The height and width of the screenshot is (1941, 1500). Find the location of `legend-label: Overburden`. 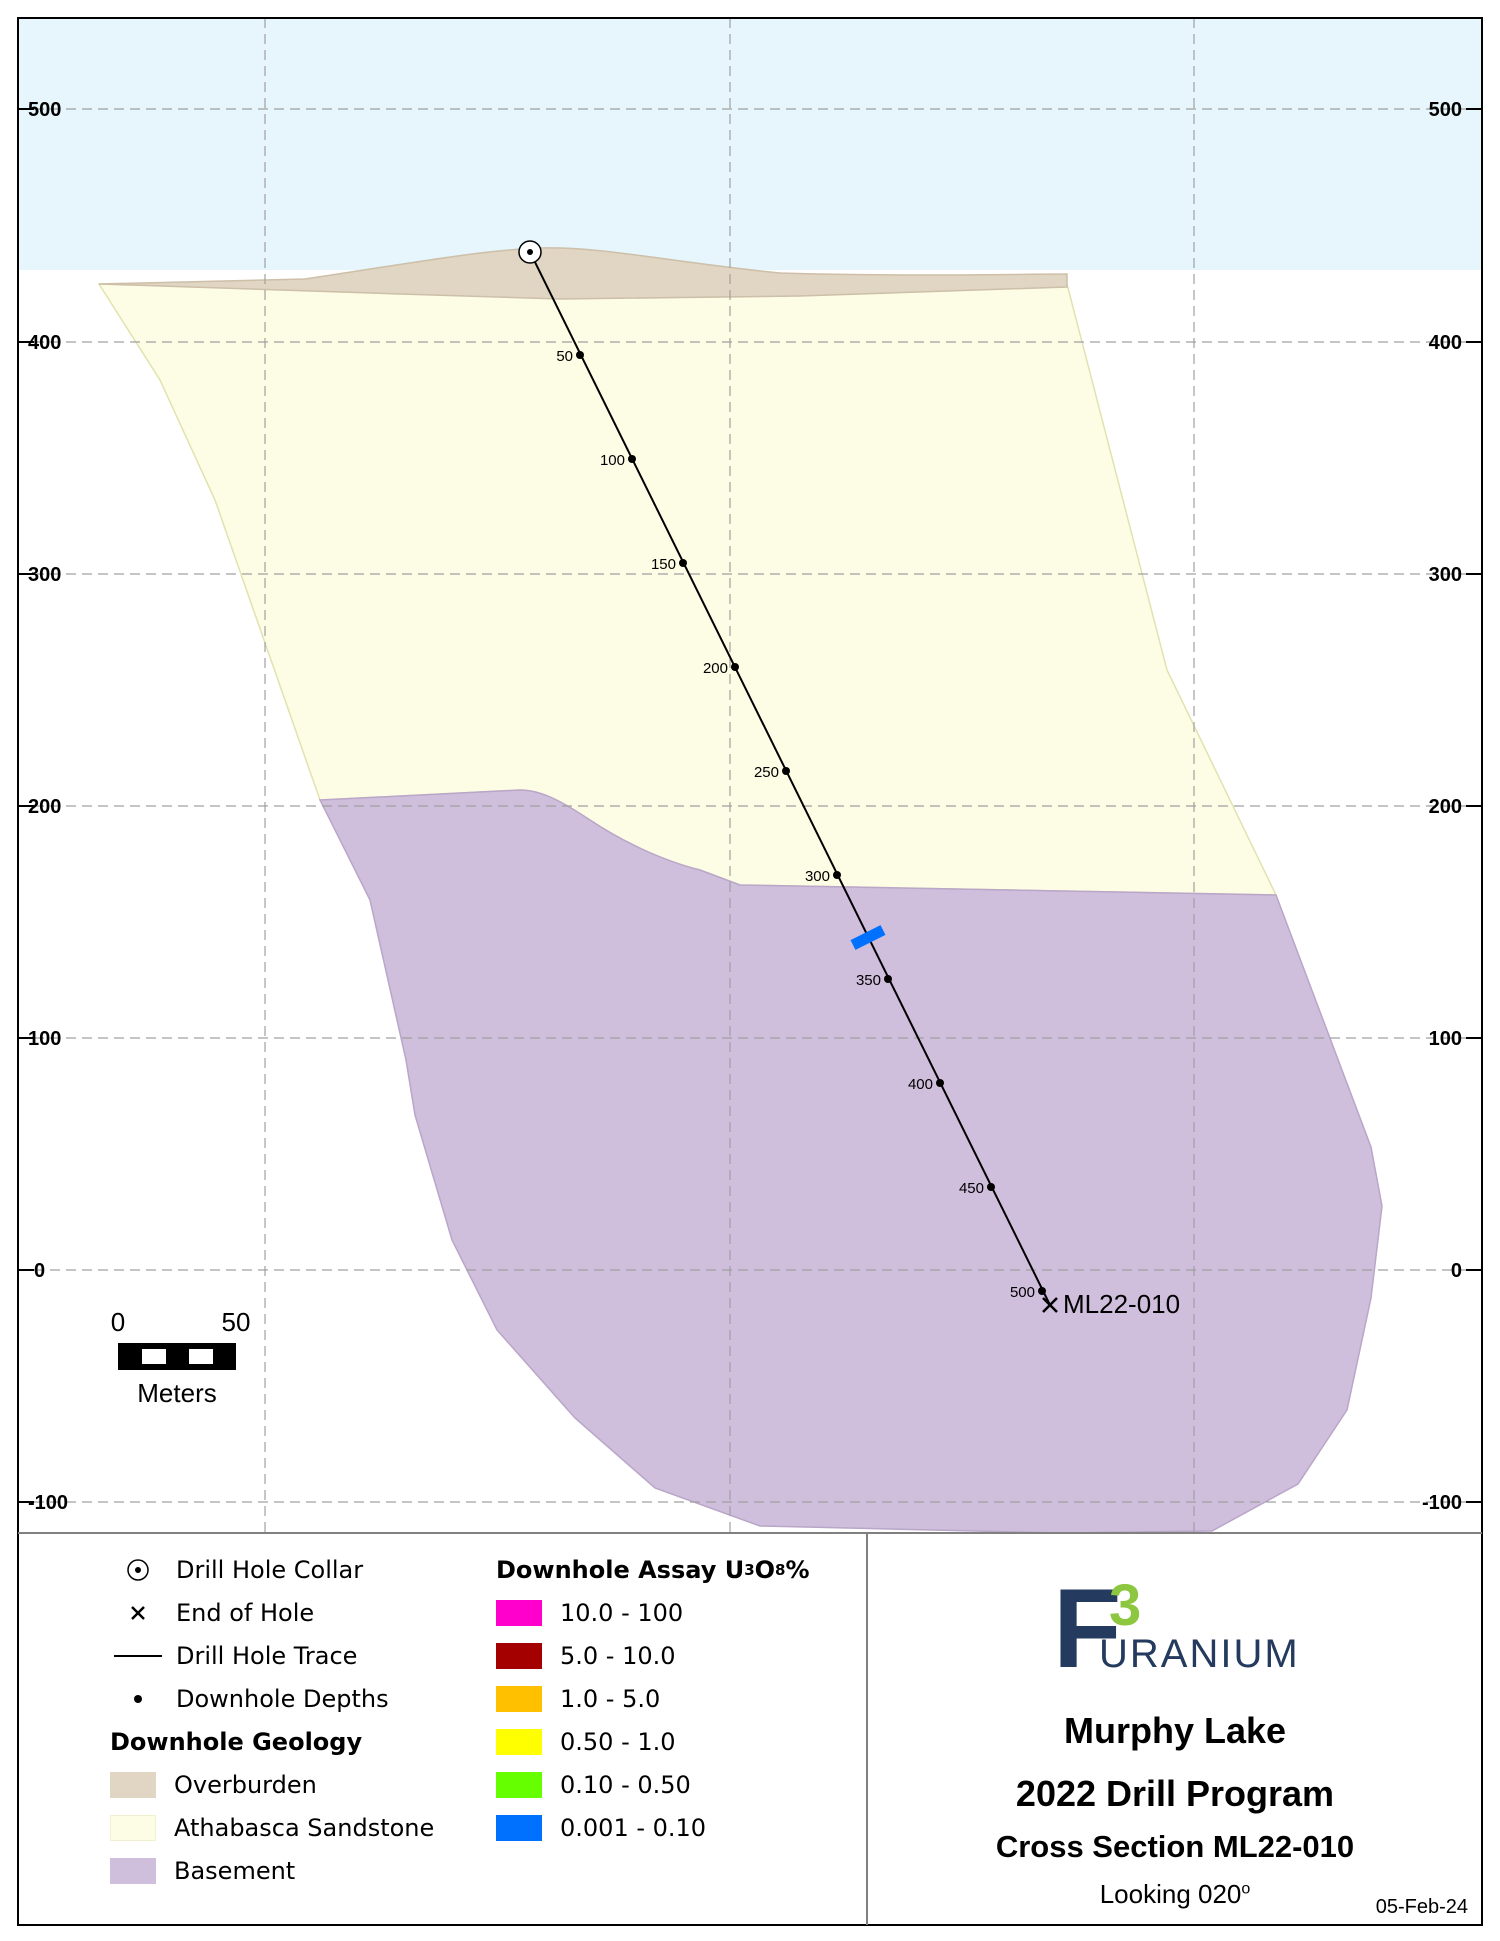

legend-label: Overburden is located at coordinates (245, 1785).